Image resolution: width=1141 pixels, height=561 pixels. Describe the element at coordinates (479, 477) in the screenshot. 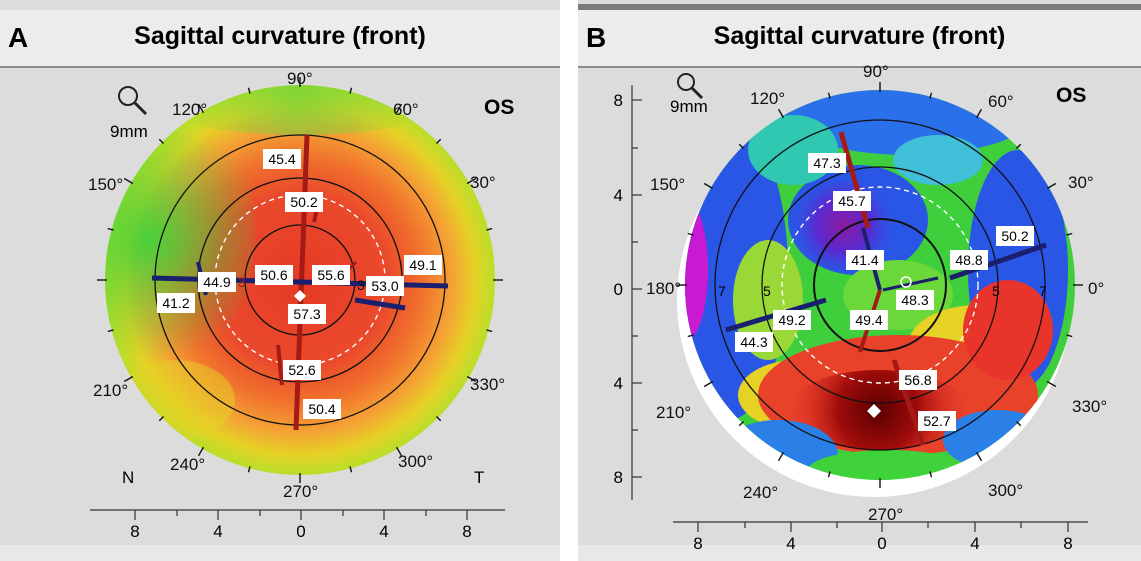

I see `temporal-label: T` at that location.